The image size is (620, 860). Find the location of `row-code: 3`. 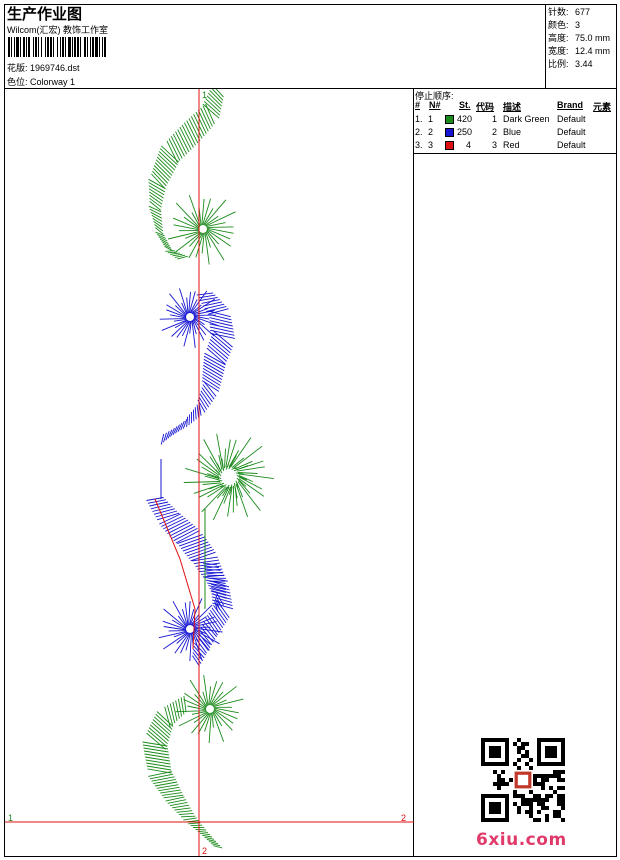

row-code: 3 is located at coordinates (495, 145).